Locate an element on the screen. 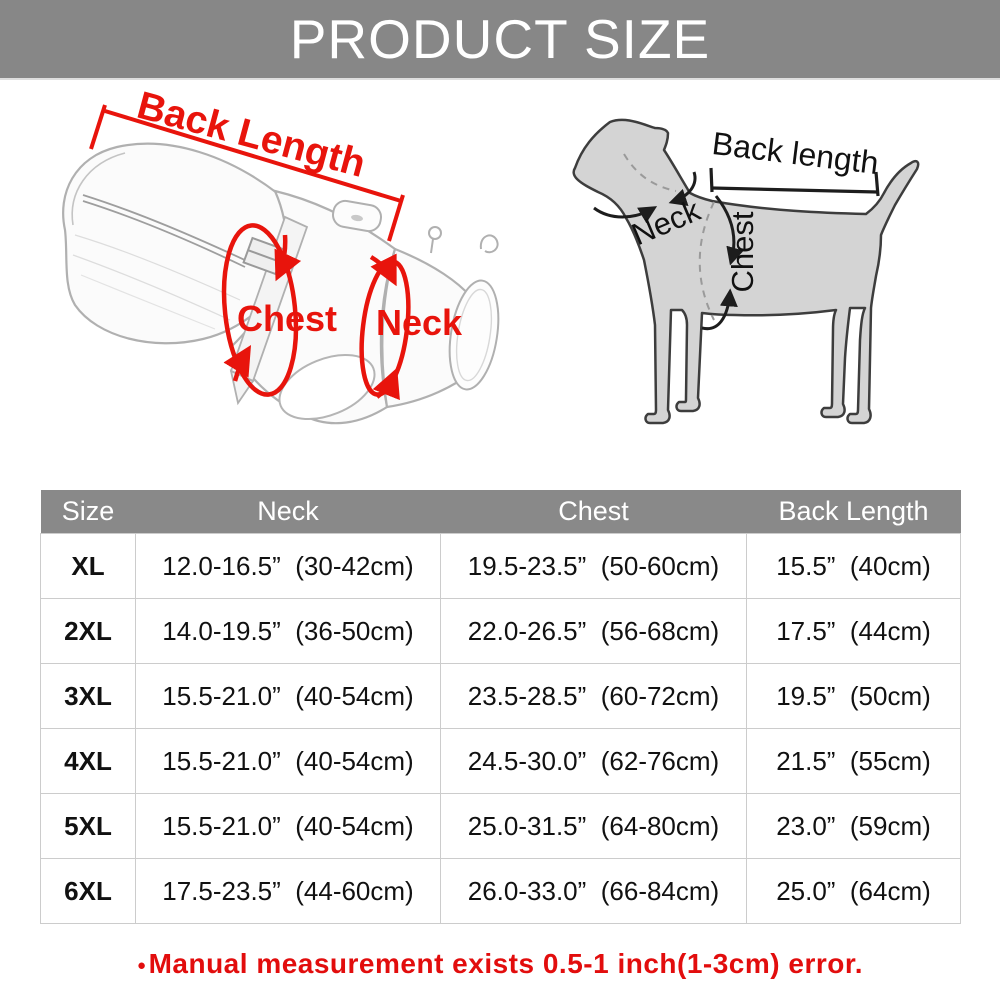 This screenshot has height=1000, width=1000. dog-arrows is located at coordinates (736, 249).